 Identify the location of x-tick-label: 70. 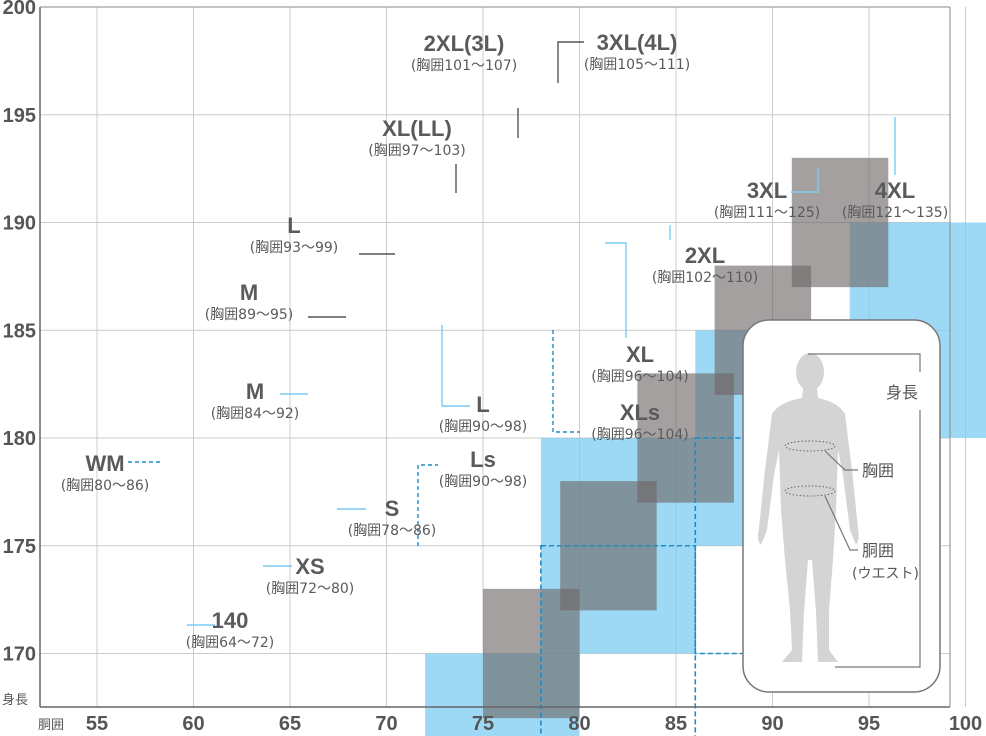
(386, 724).